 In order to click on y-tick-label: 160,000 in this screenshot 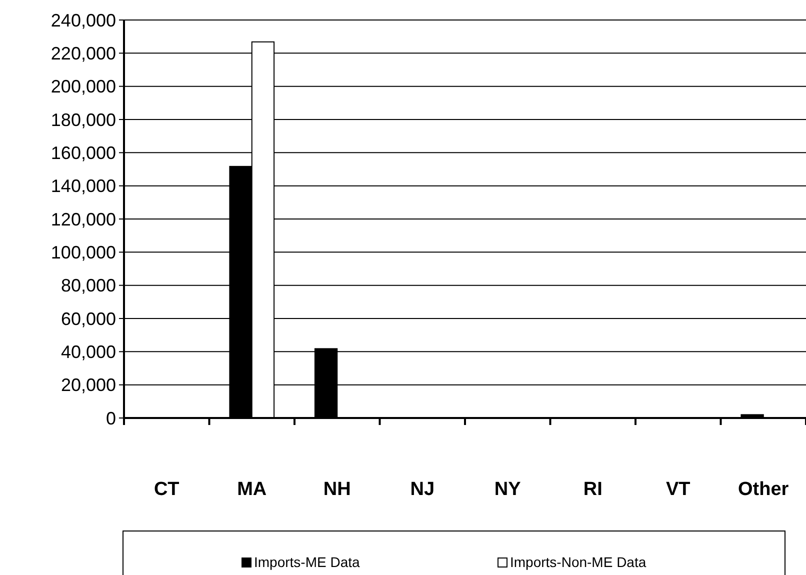, I will do `click(83, 152)`.